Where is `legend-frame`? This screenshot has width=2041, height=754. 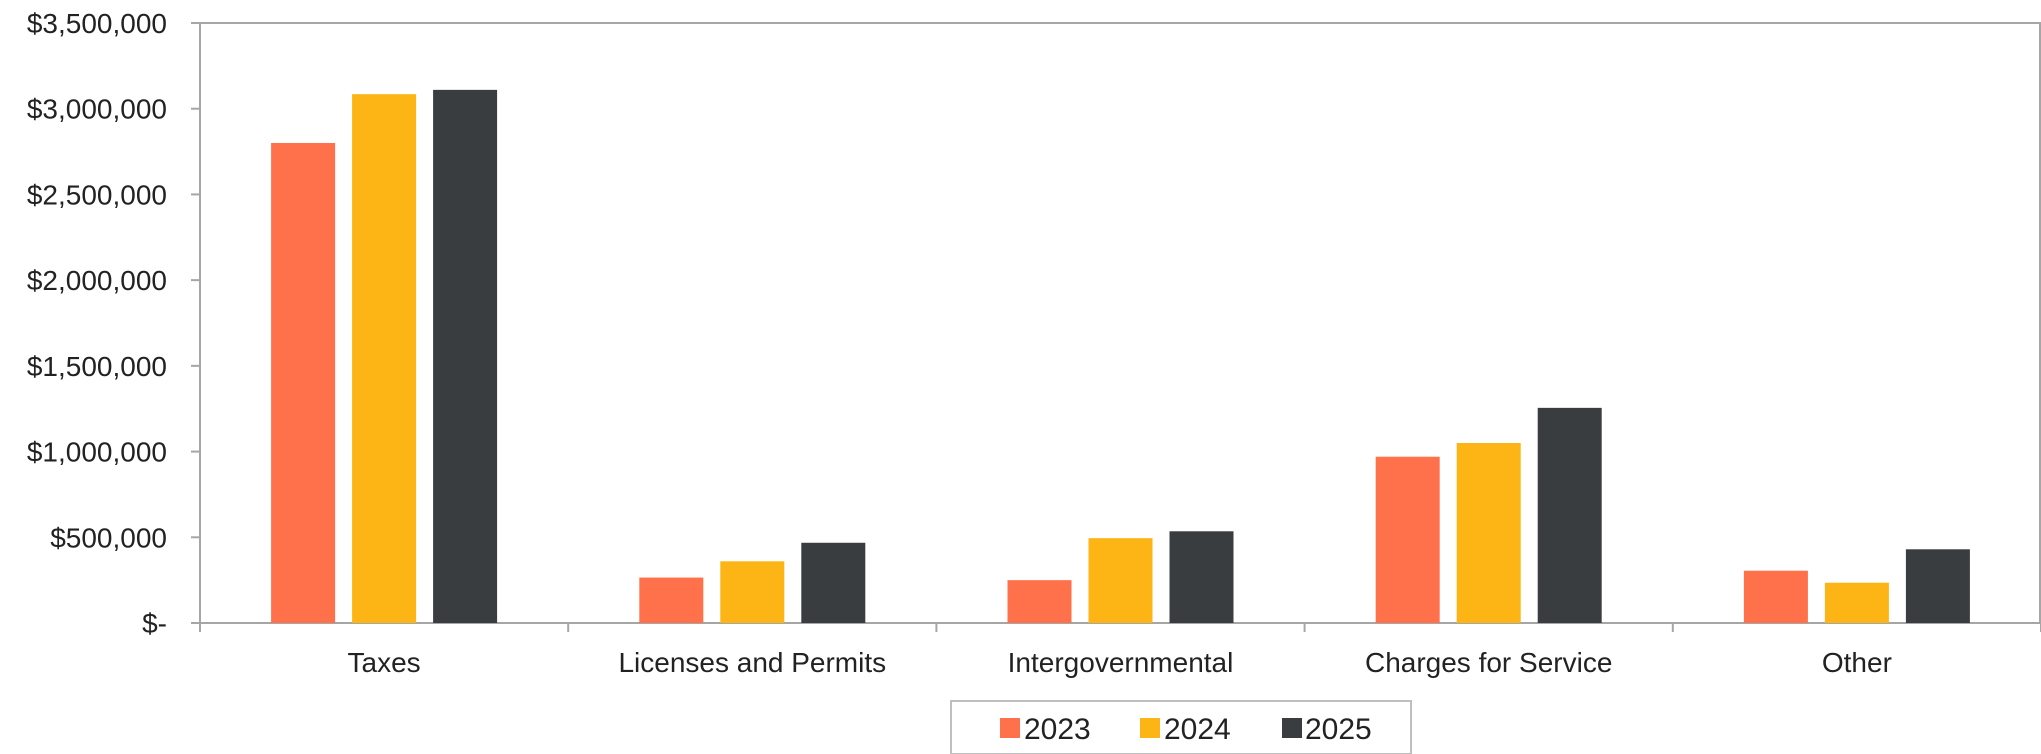 legend-frame is located at coordinates (1181, 727).